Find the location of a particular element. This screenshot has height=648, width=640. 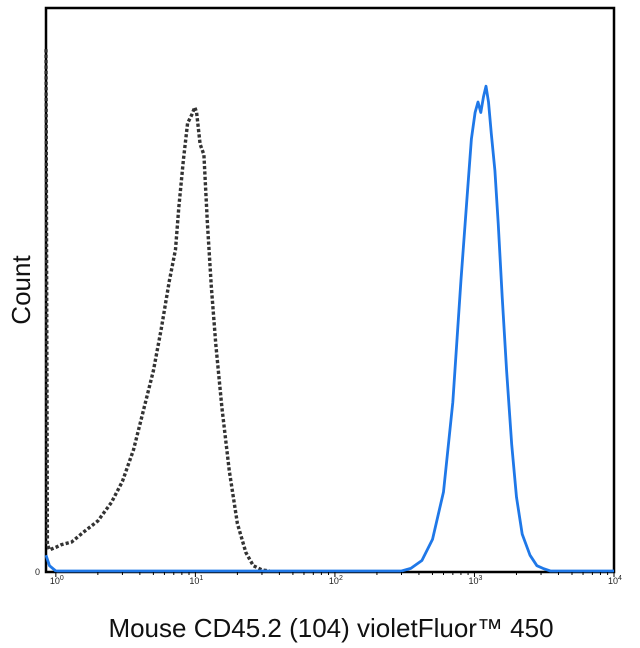

y-axis-zero-label: 0 is located at coordinates (37, 572).